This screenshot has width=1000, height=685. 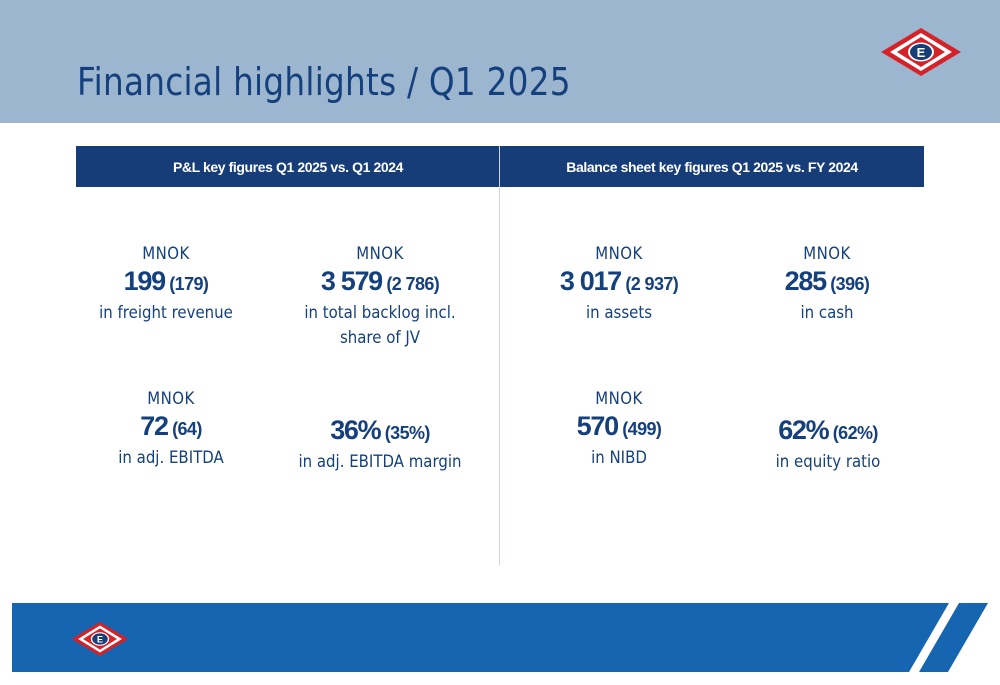 What do you see at coordinates (171, 458) in the screenshot?
I see `metric-label: in adj. EBITDA` at bounding box center [171, 458].